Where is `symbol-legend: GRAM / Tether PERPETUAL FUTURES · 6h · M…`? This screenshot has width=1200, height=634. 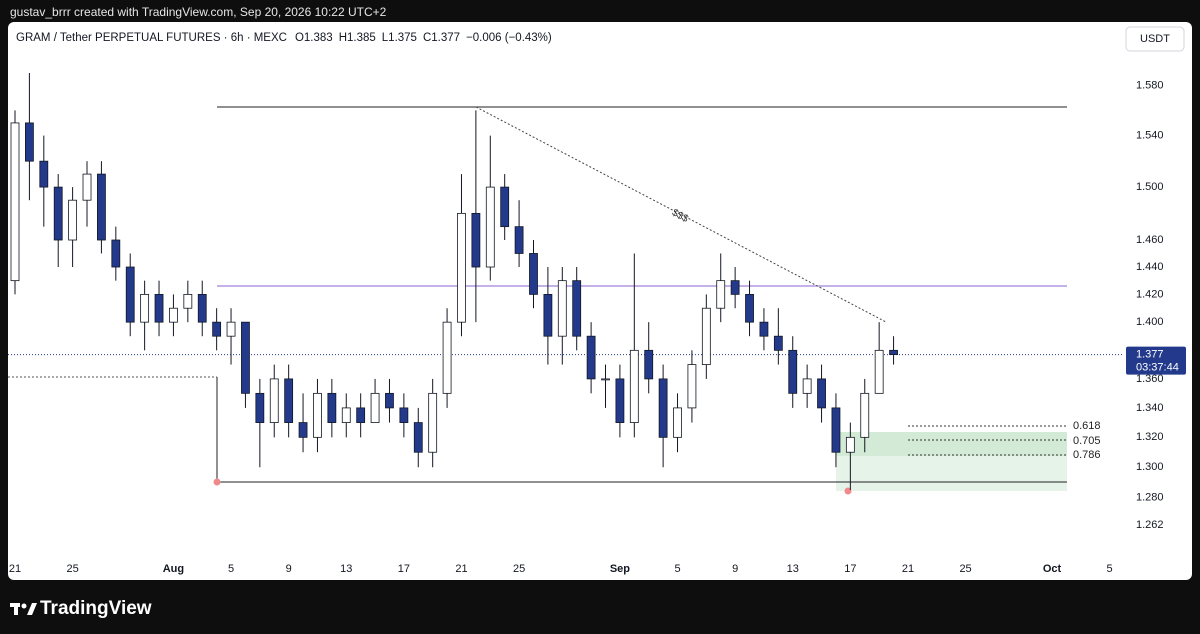
symbol-legend: GRAM / Tether PERPETUAL FUTURES · 6h · M… is located at coordinates (284, 38).